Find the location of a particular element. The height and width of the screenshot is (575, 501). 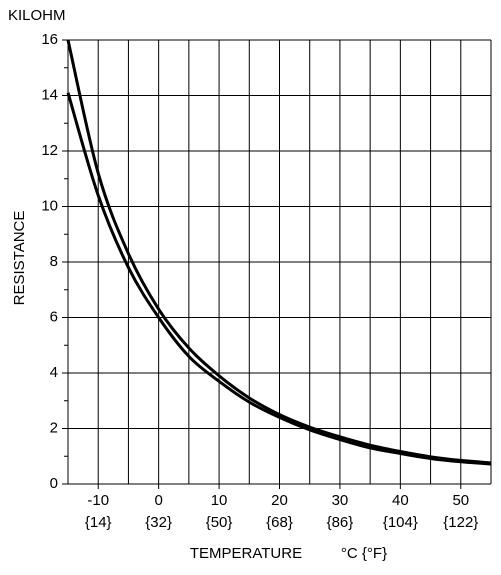

x-tick-label-f: {50} is located at coordinates (219, 522).